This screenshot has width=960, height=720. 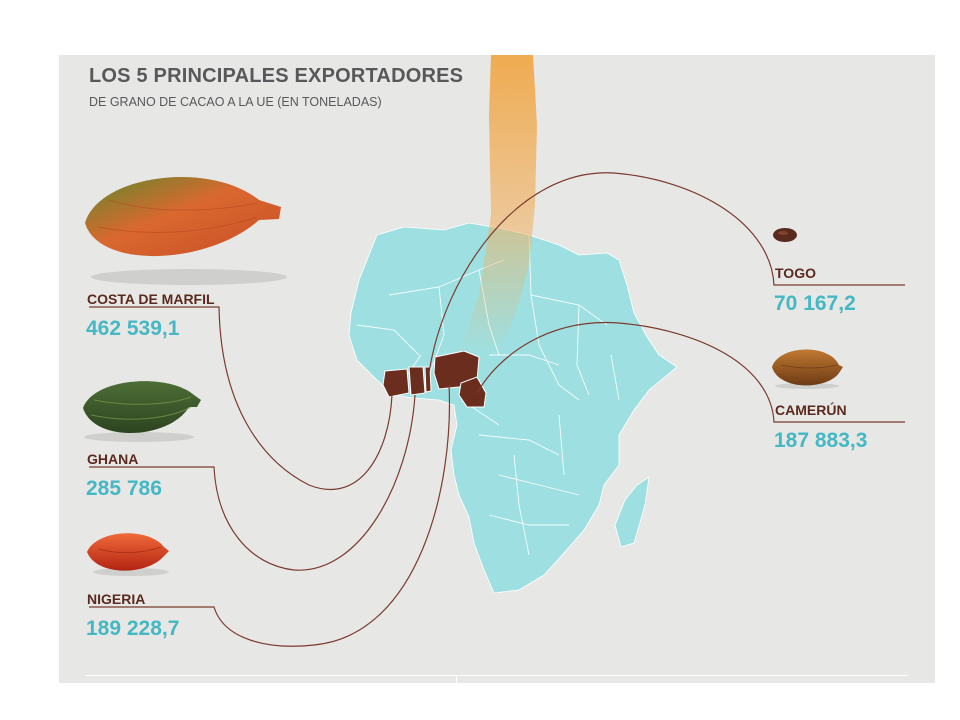 What do you see at coordinates (133, 628) in the screenshot?
I see `value-nigeria: 189 228,7` at bounding box center [133, 628].